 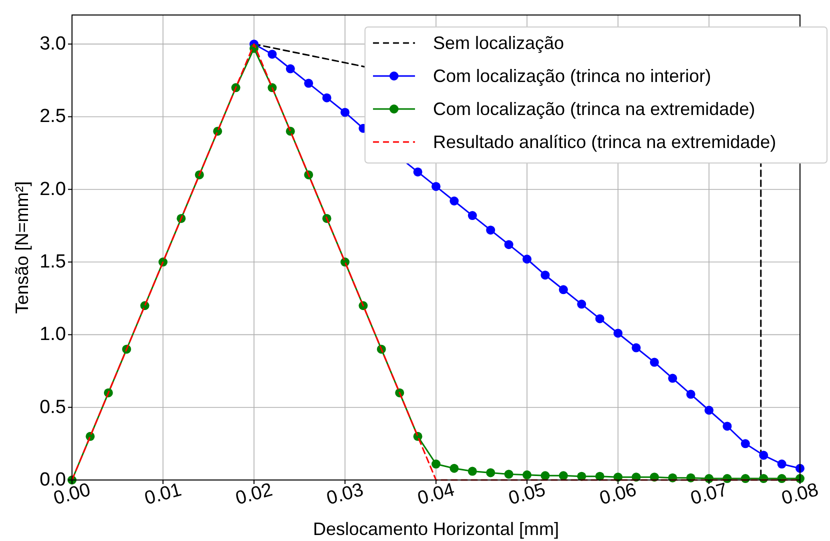 I want to click on x-tick-label: 0.07, so click(x=709, y=495).